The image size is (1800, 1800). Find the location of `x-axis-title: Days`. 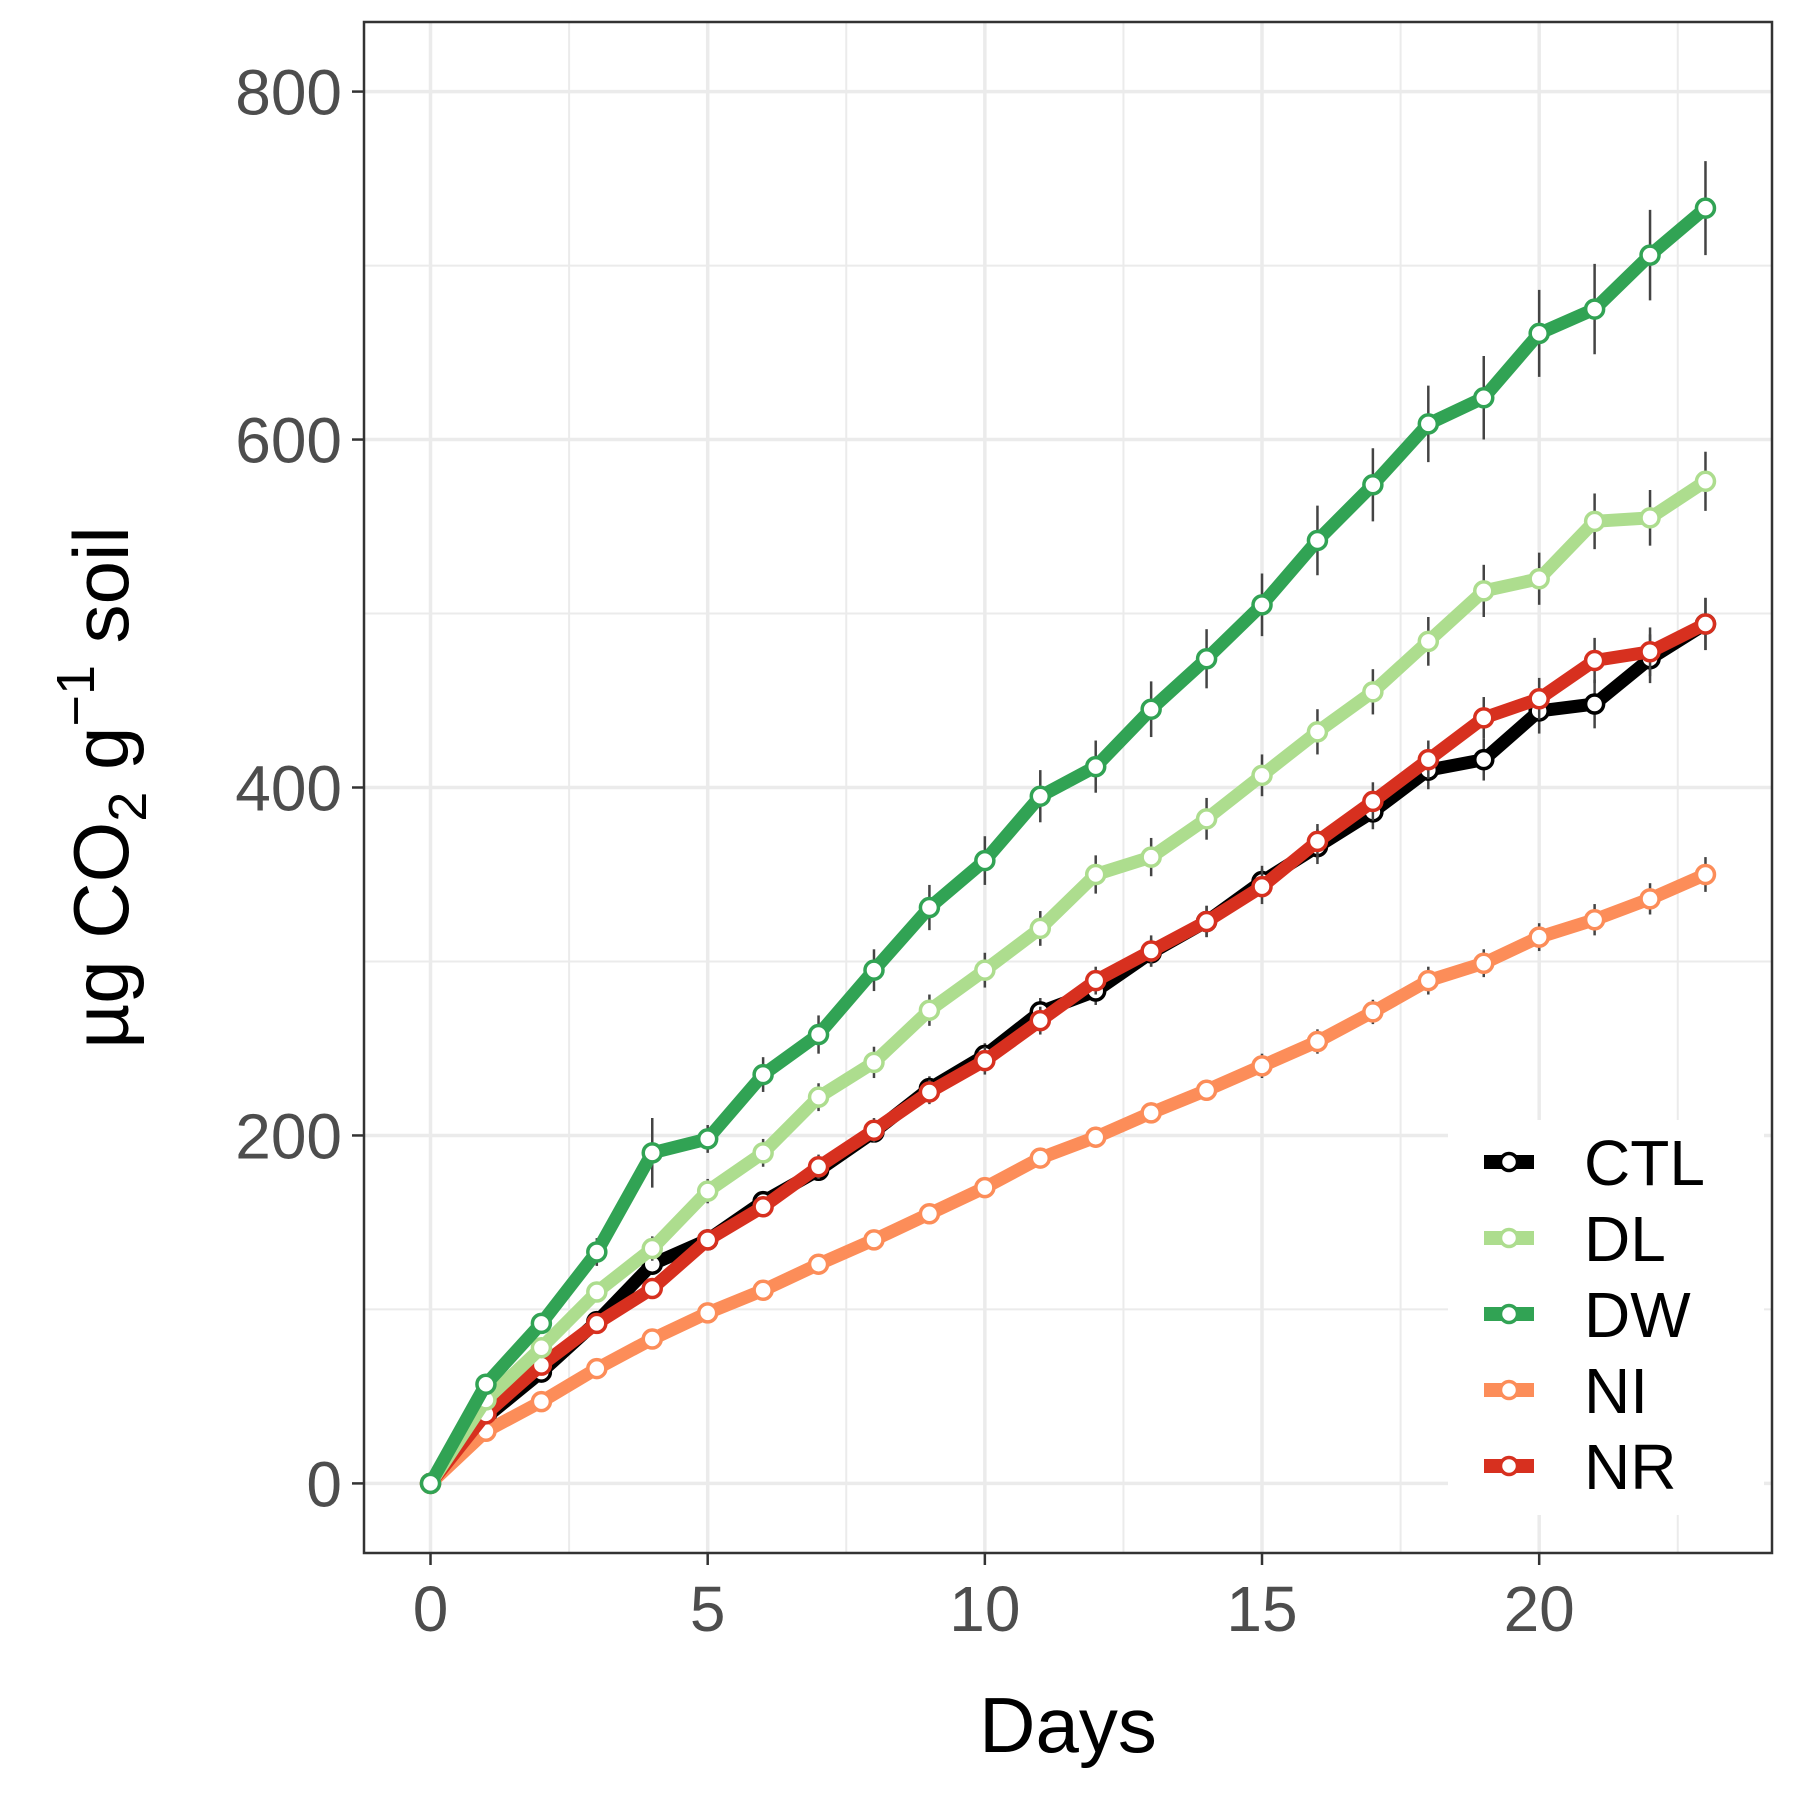

x-axis-title: Days is located at coordinates (1068, 1725).